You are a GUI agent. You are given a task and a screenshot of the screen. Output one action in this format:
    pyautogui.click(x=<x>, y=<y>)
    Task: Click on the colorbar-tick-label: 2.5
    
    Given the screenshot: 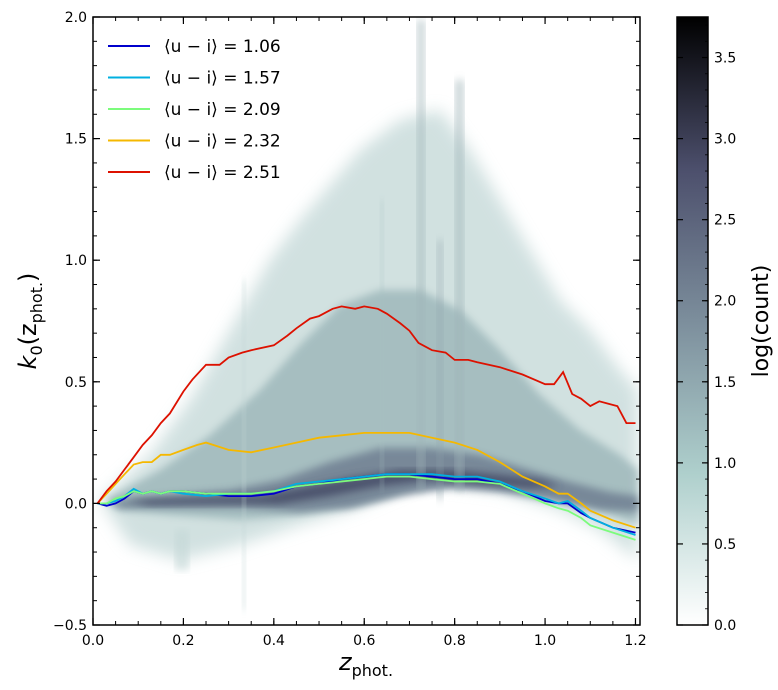 What is the action you would take?
    pyautogui.click(x=725, y=221)
    